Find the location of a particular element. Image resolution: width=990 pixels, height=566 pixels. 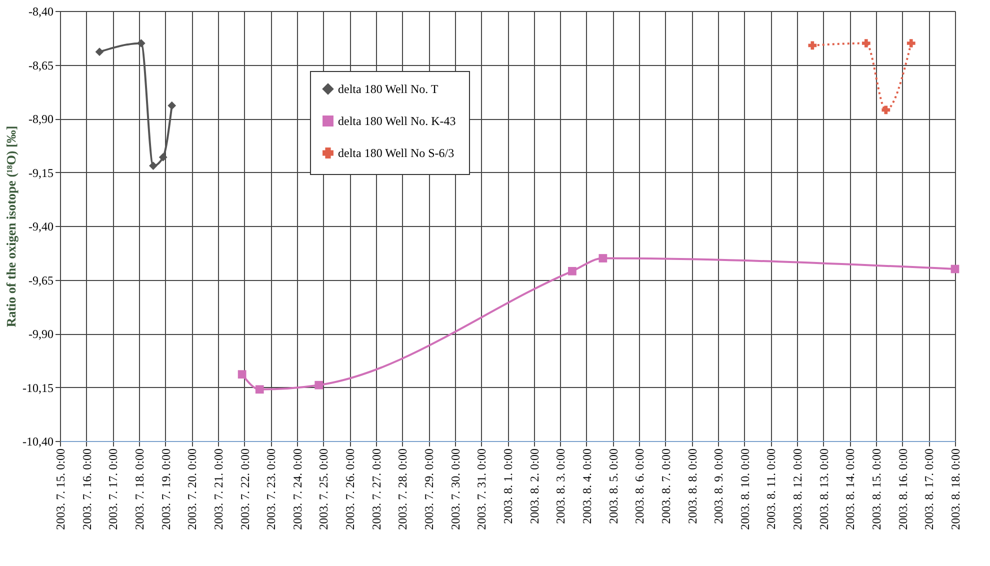

x-tick-label: 2003. 7. 17. 0:00 is located at coordinates (113, 489).